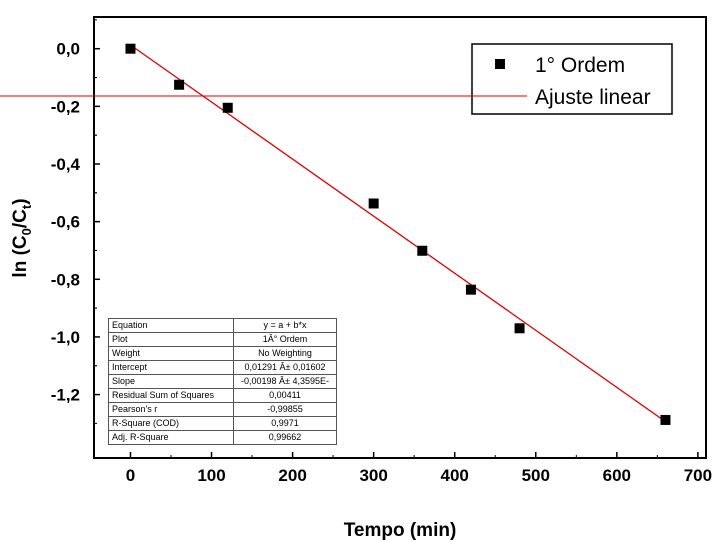 This screenshot has width=716, height=542. I want to click on stats-row: Slope -0,00198 Â± 4,3595E-, so click(222, 381).